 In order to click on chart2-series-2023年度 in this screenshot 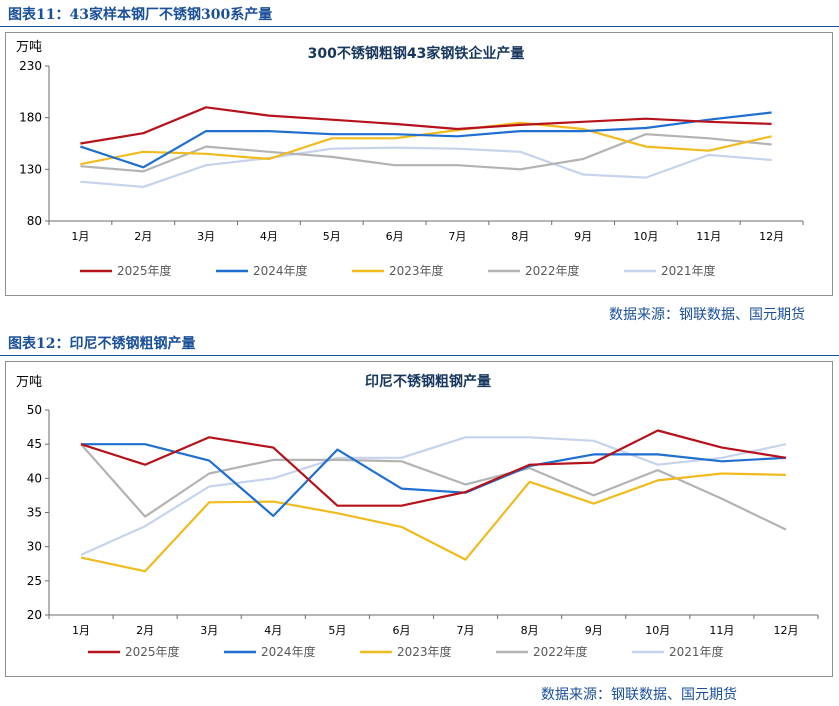, I will do `click(433, 522)`.